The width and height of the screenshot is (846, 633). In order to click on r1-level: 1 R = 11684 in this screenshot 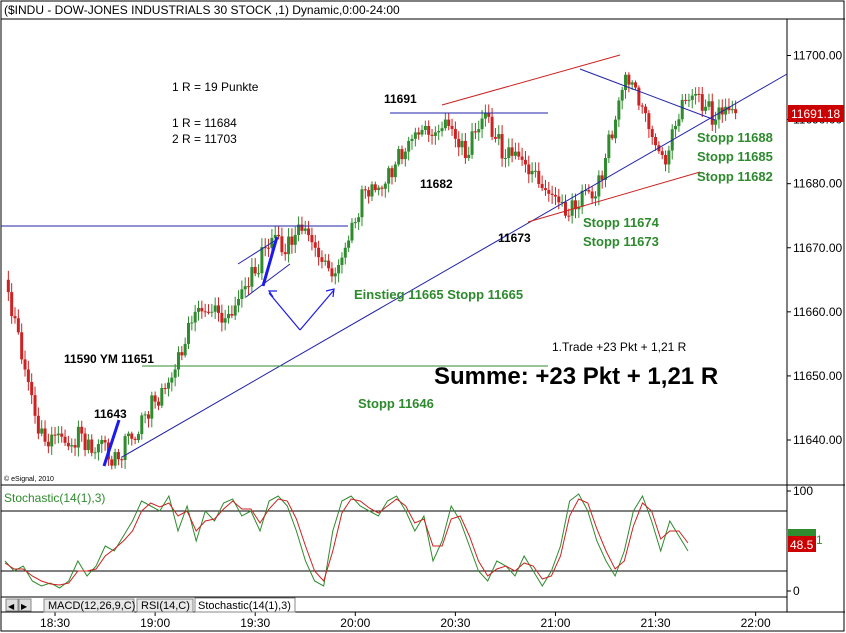, I will do `click(204, 123)`.